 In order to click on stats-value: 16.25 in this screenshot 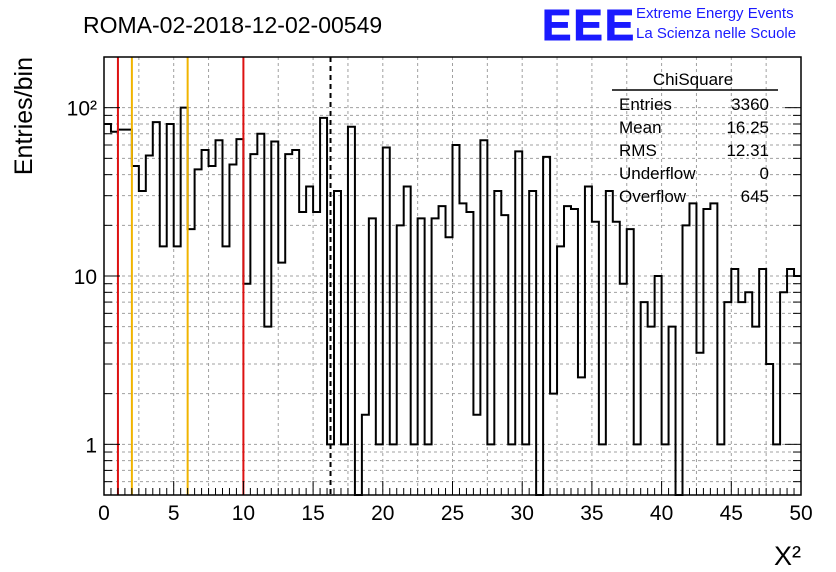, I will do `click(747, 127)`.